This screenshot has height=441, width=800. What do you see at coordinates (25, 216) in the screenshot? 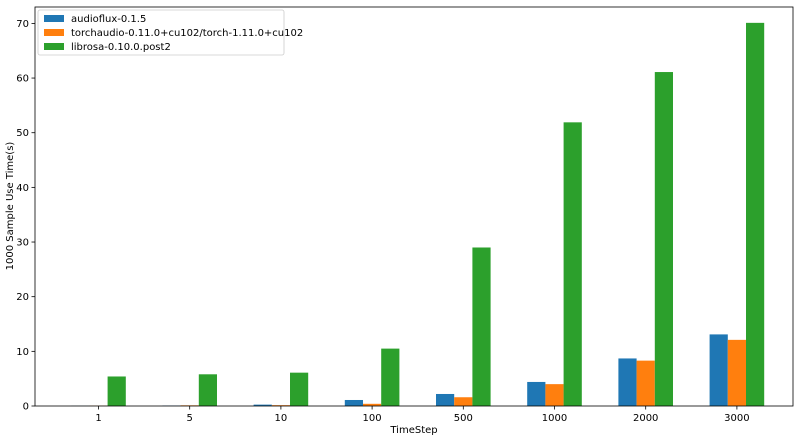
I see `y-axis-ticks: 0 10 20 30 40 50 60 70` at bounding box center [25, 216].